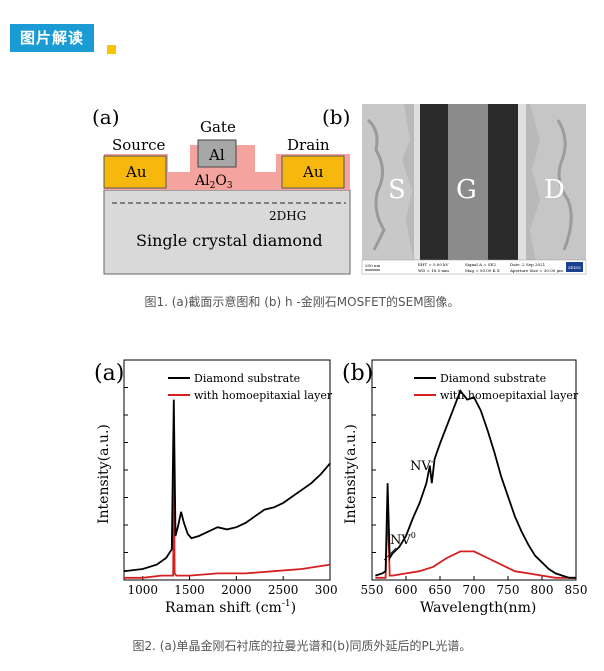  What do you see at coordinates (229, 240) in the screenshot?
I see `substrate-label: Single crystal diamond` at bounding box center [229, 240].